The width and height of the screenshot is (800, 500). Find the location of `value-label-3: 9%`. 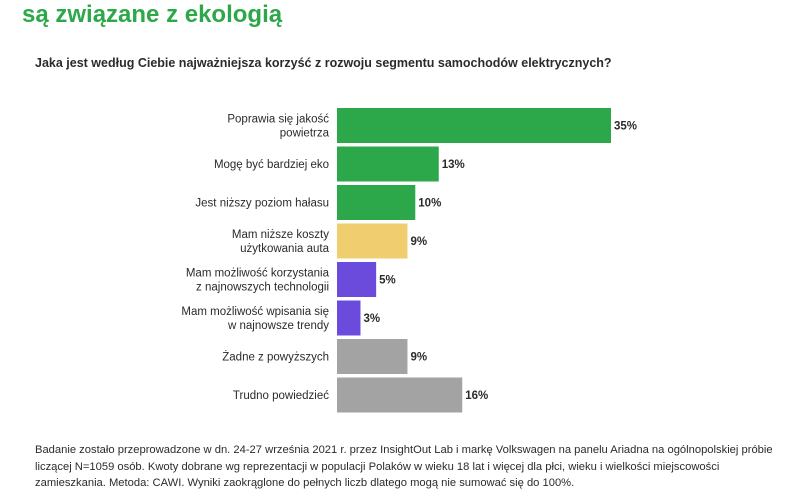

value-label-3: 9% is located at coordinates (418, 242).